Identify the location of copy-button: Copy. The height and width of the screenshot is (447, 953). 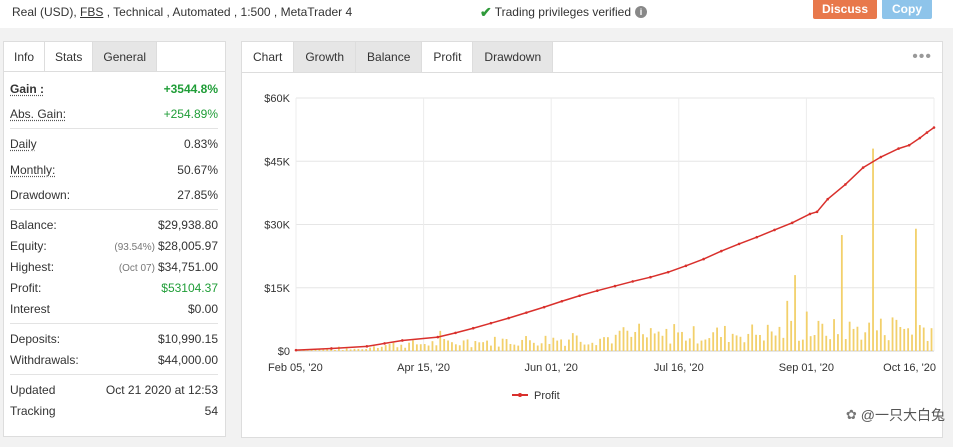
(907, 9).